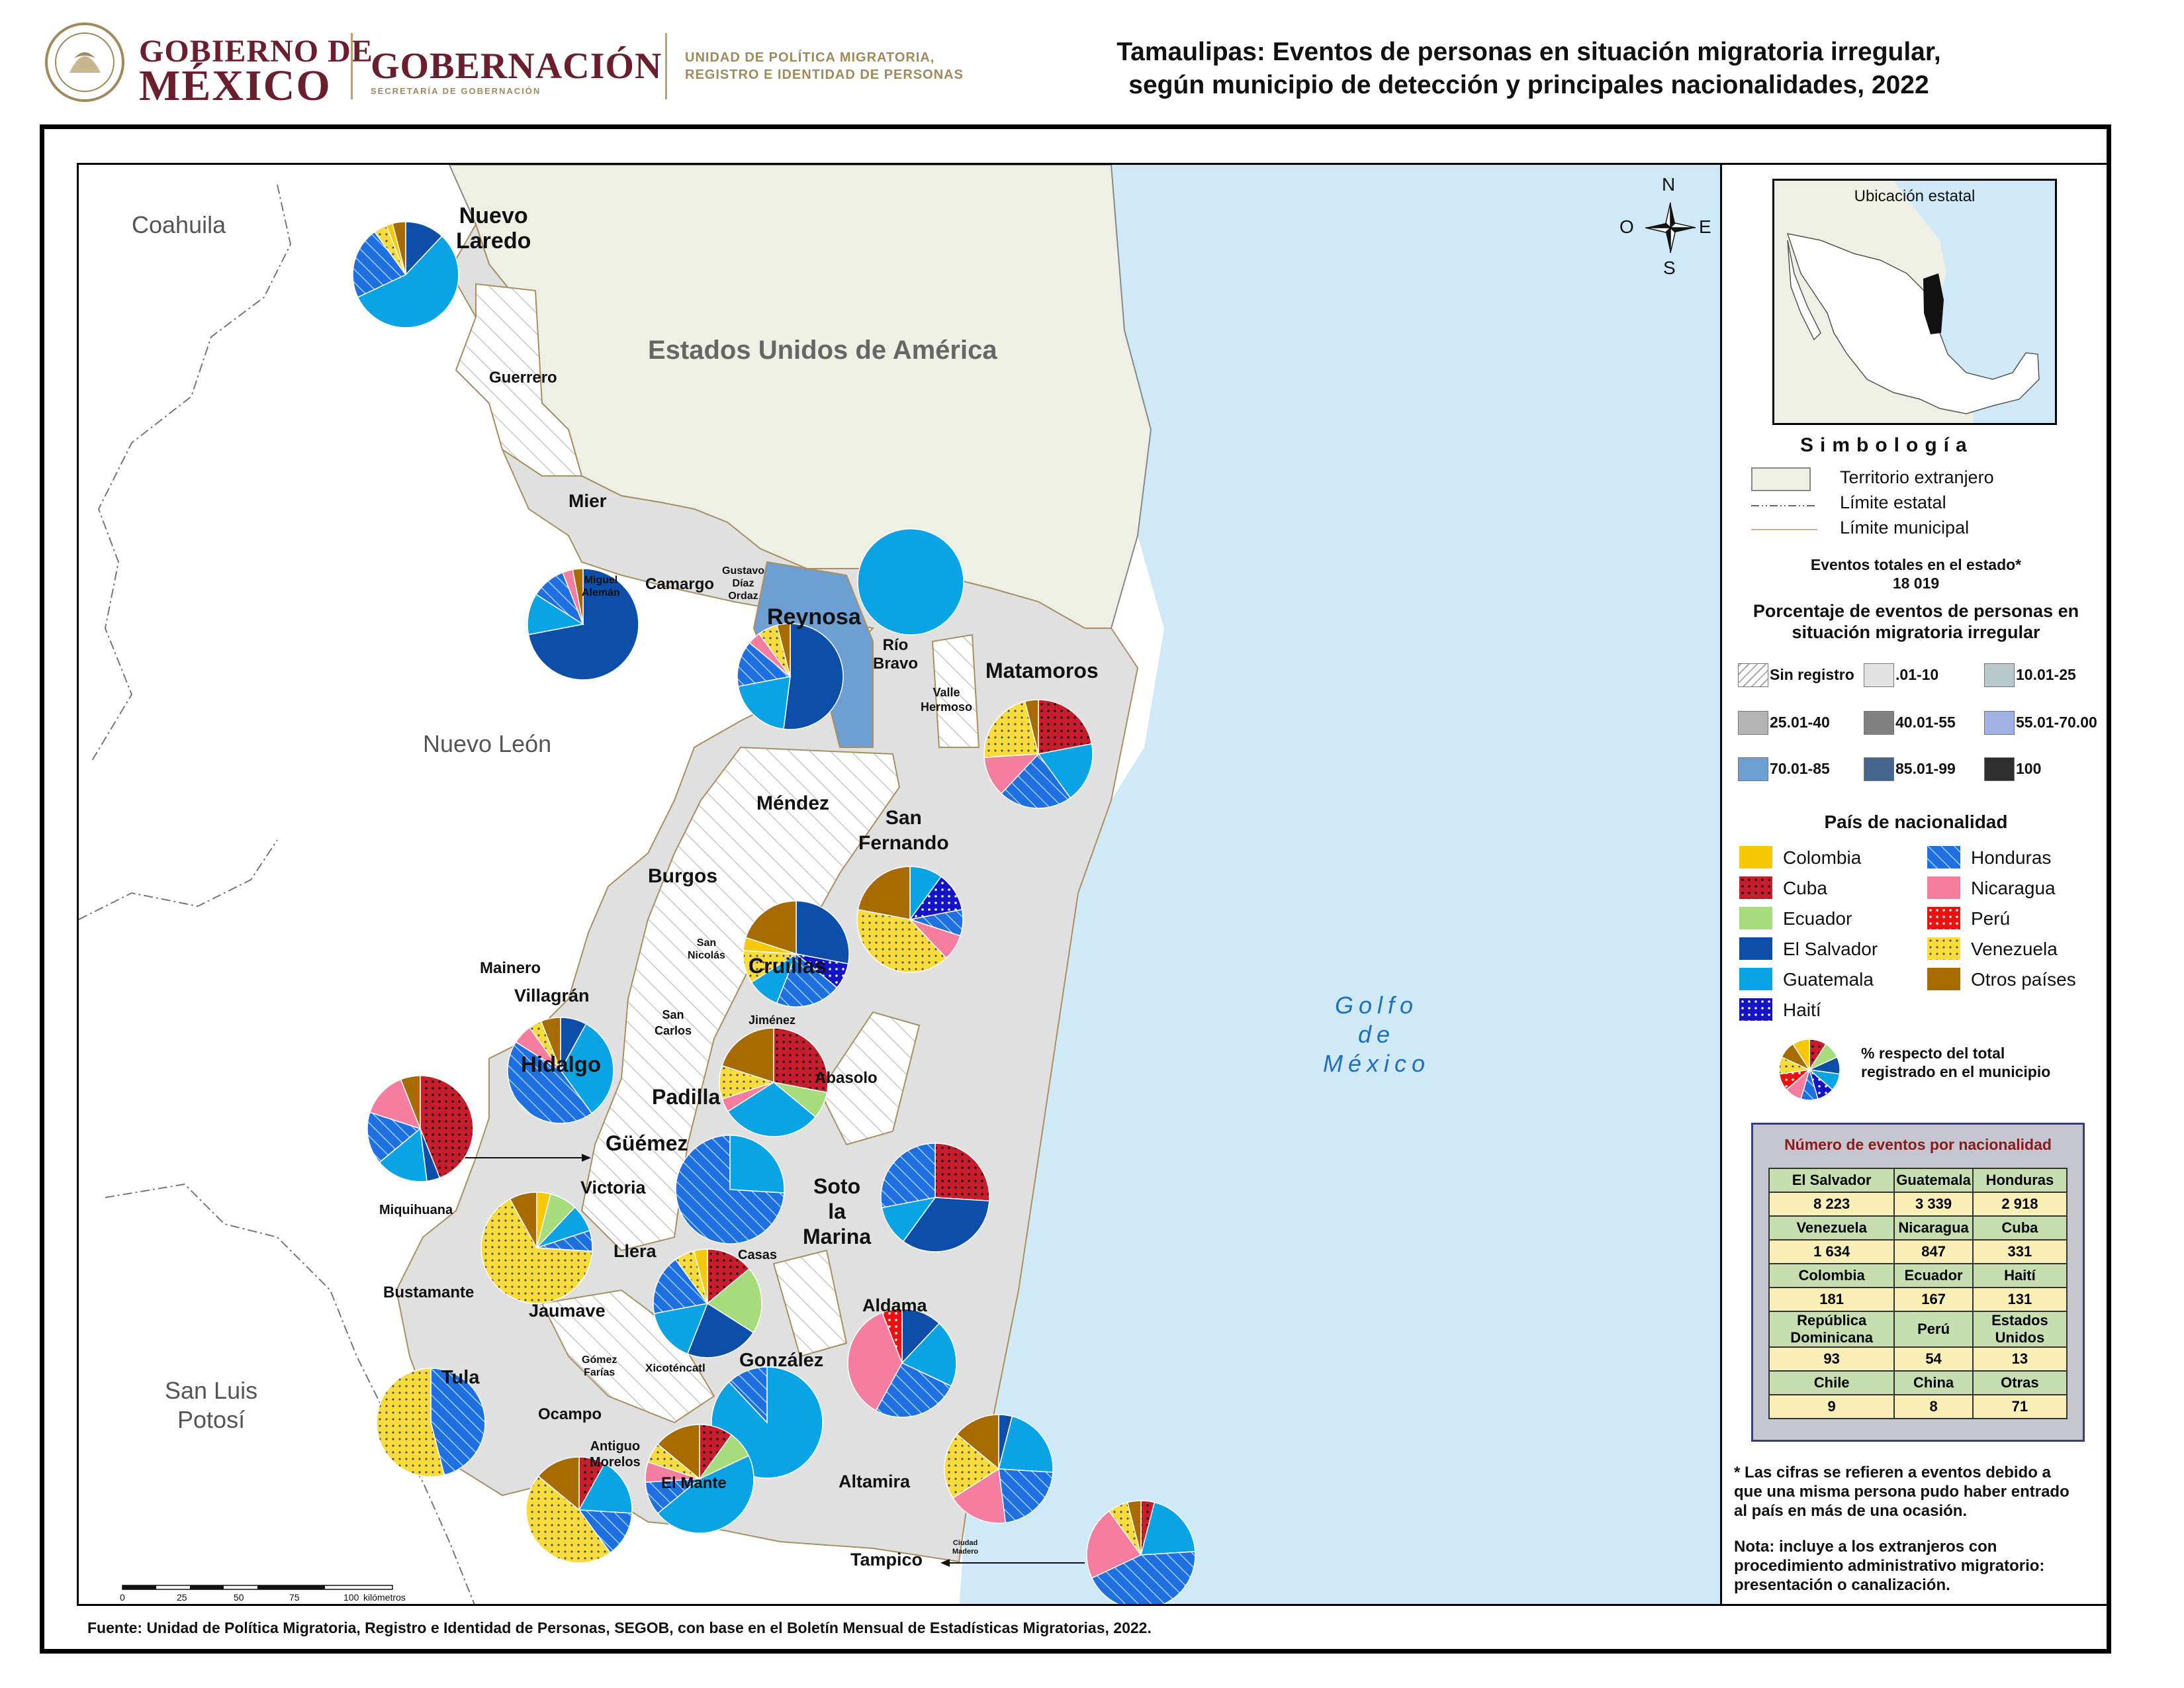 The image size is (2184, 1688). I want to click on label-gomez-2: Farías, so click(599, 1372).